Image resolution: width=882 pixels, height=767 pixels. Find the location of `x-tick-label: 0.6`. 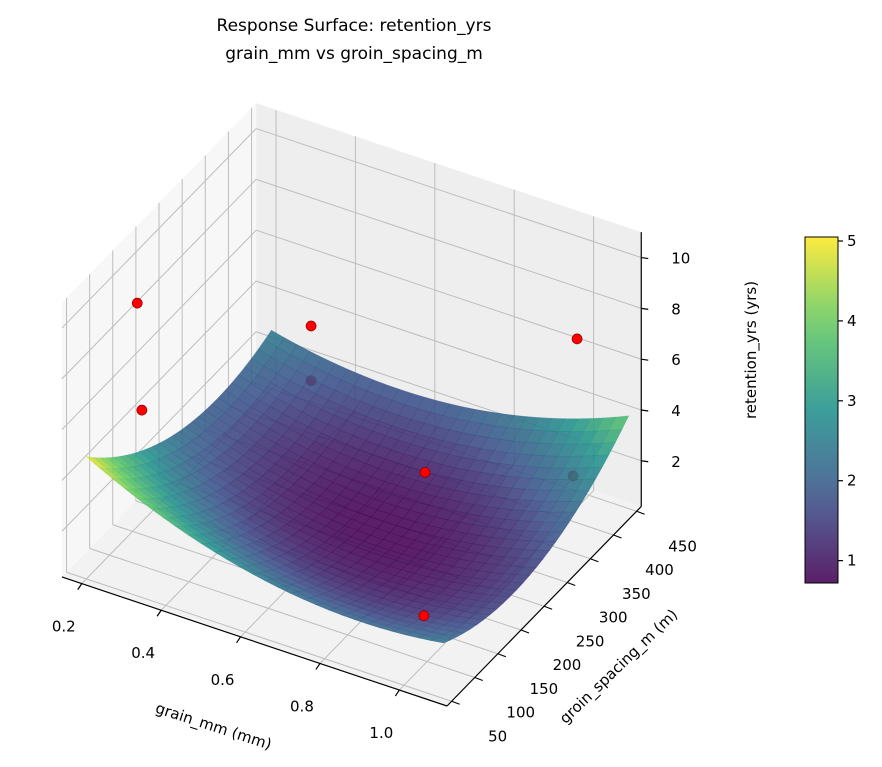

x-tick-label: 0.6 is located at coordinates (223, 680).